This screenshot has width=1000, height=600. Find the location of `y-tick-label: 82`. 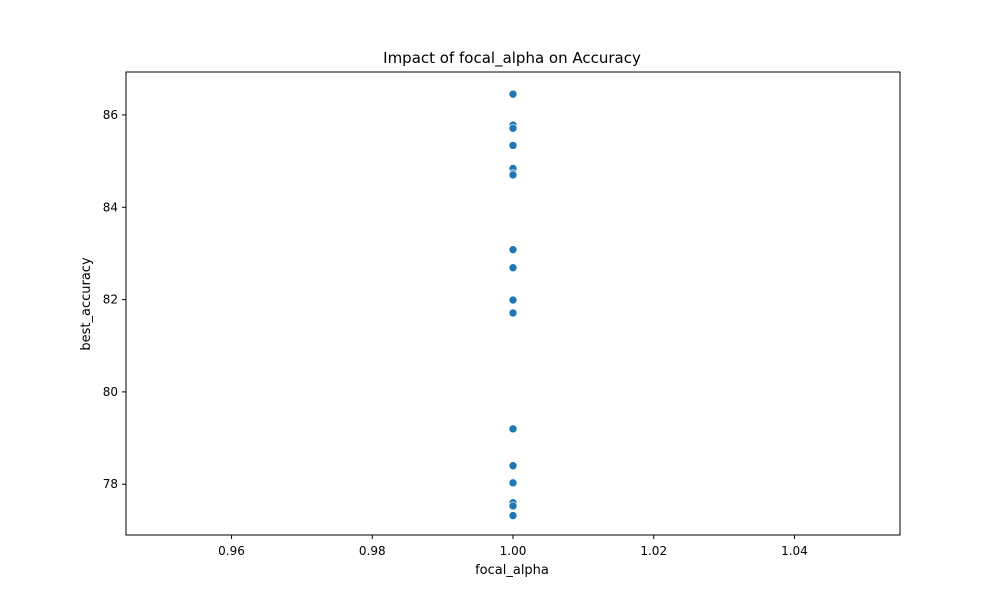

y-tick-label: 82 is located at coordinates (110, 300).